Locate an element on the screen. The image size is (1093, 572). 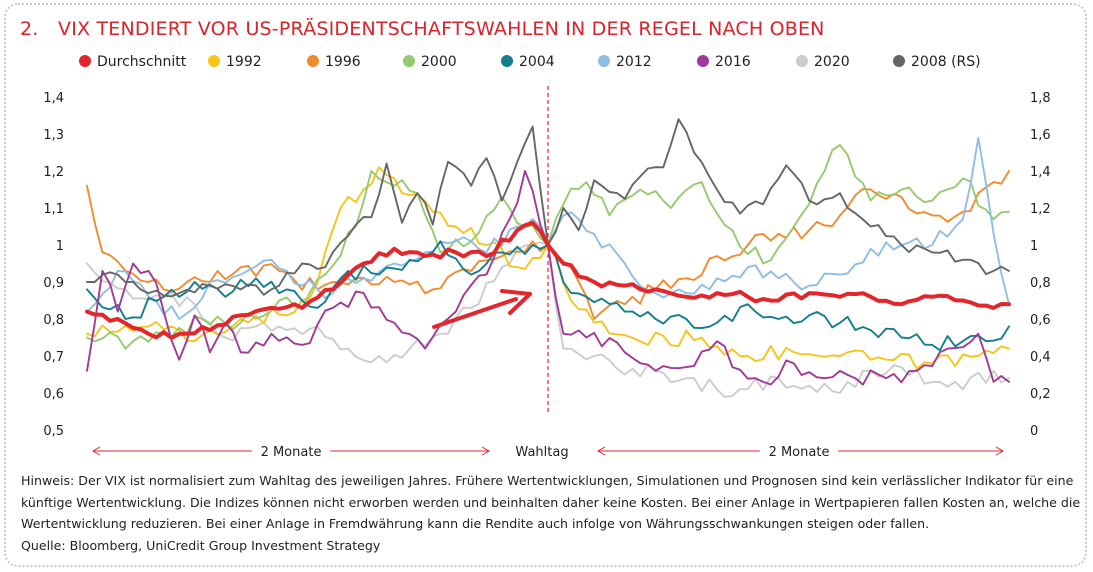
left-axis-tick: 1 is located at coordinates (60, 246).